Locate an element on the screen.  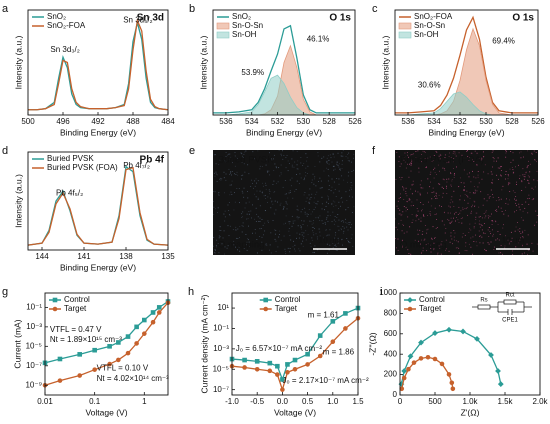
panel-letter: f is located at coordinates (374, 151).